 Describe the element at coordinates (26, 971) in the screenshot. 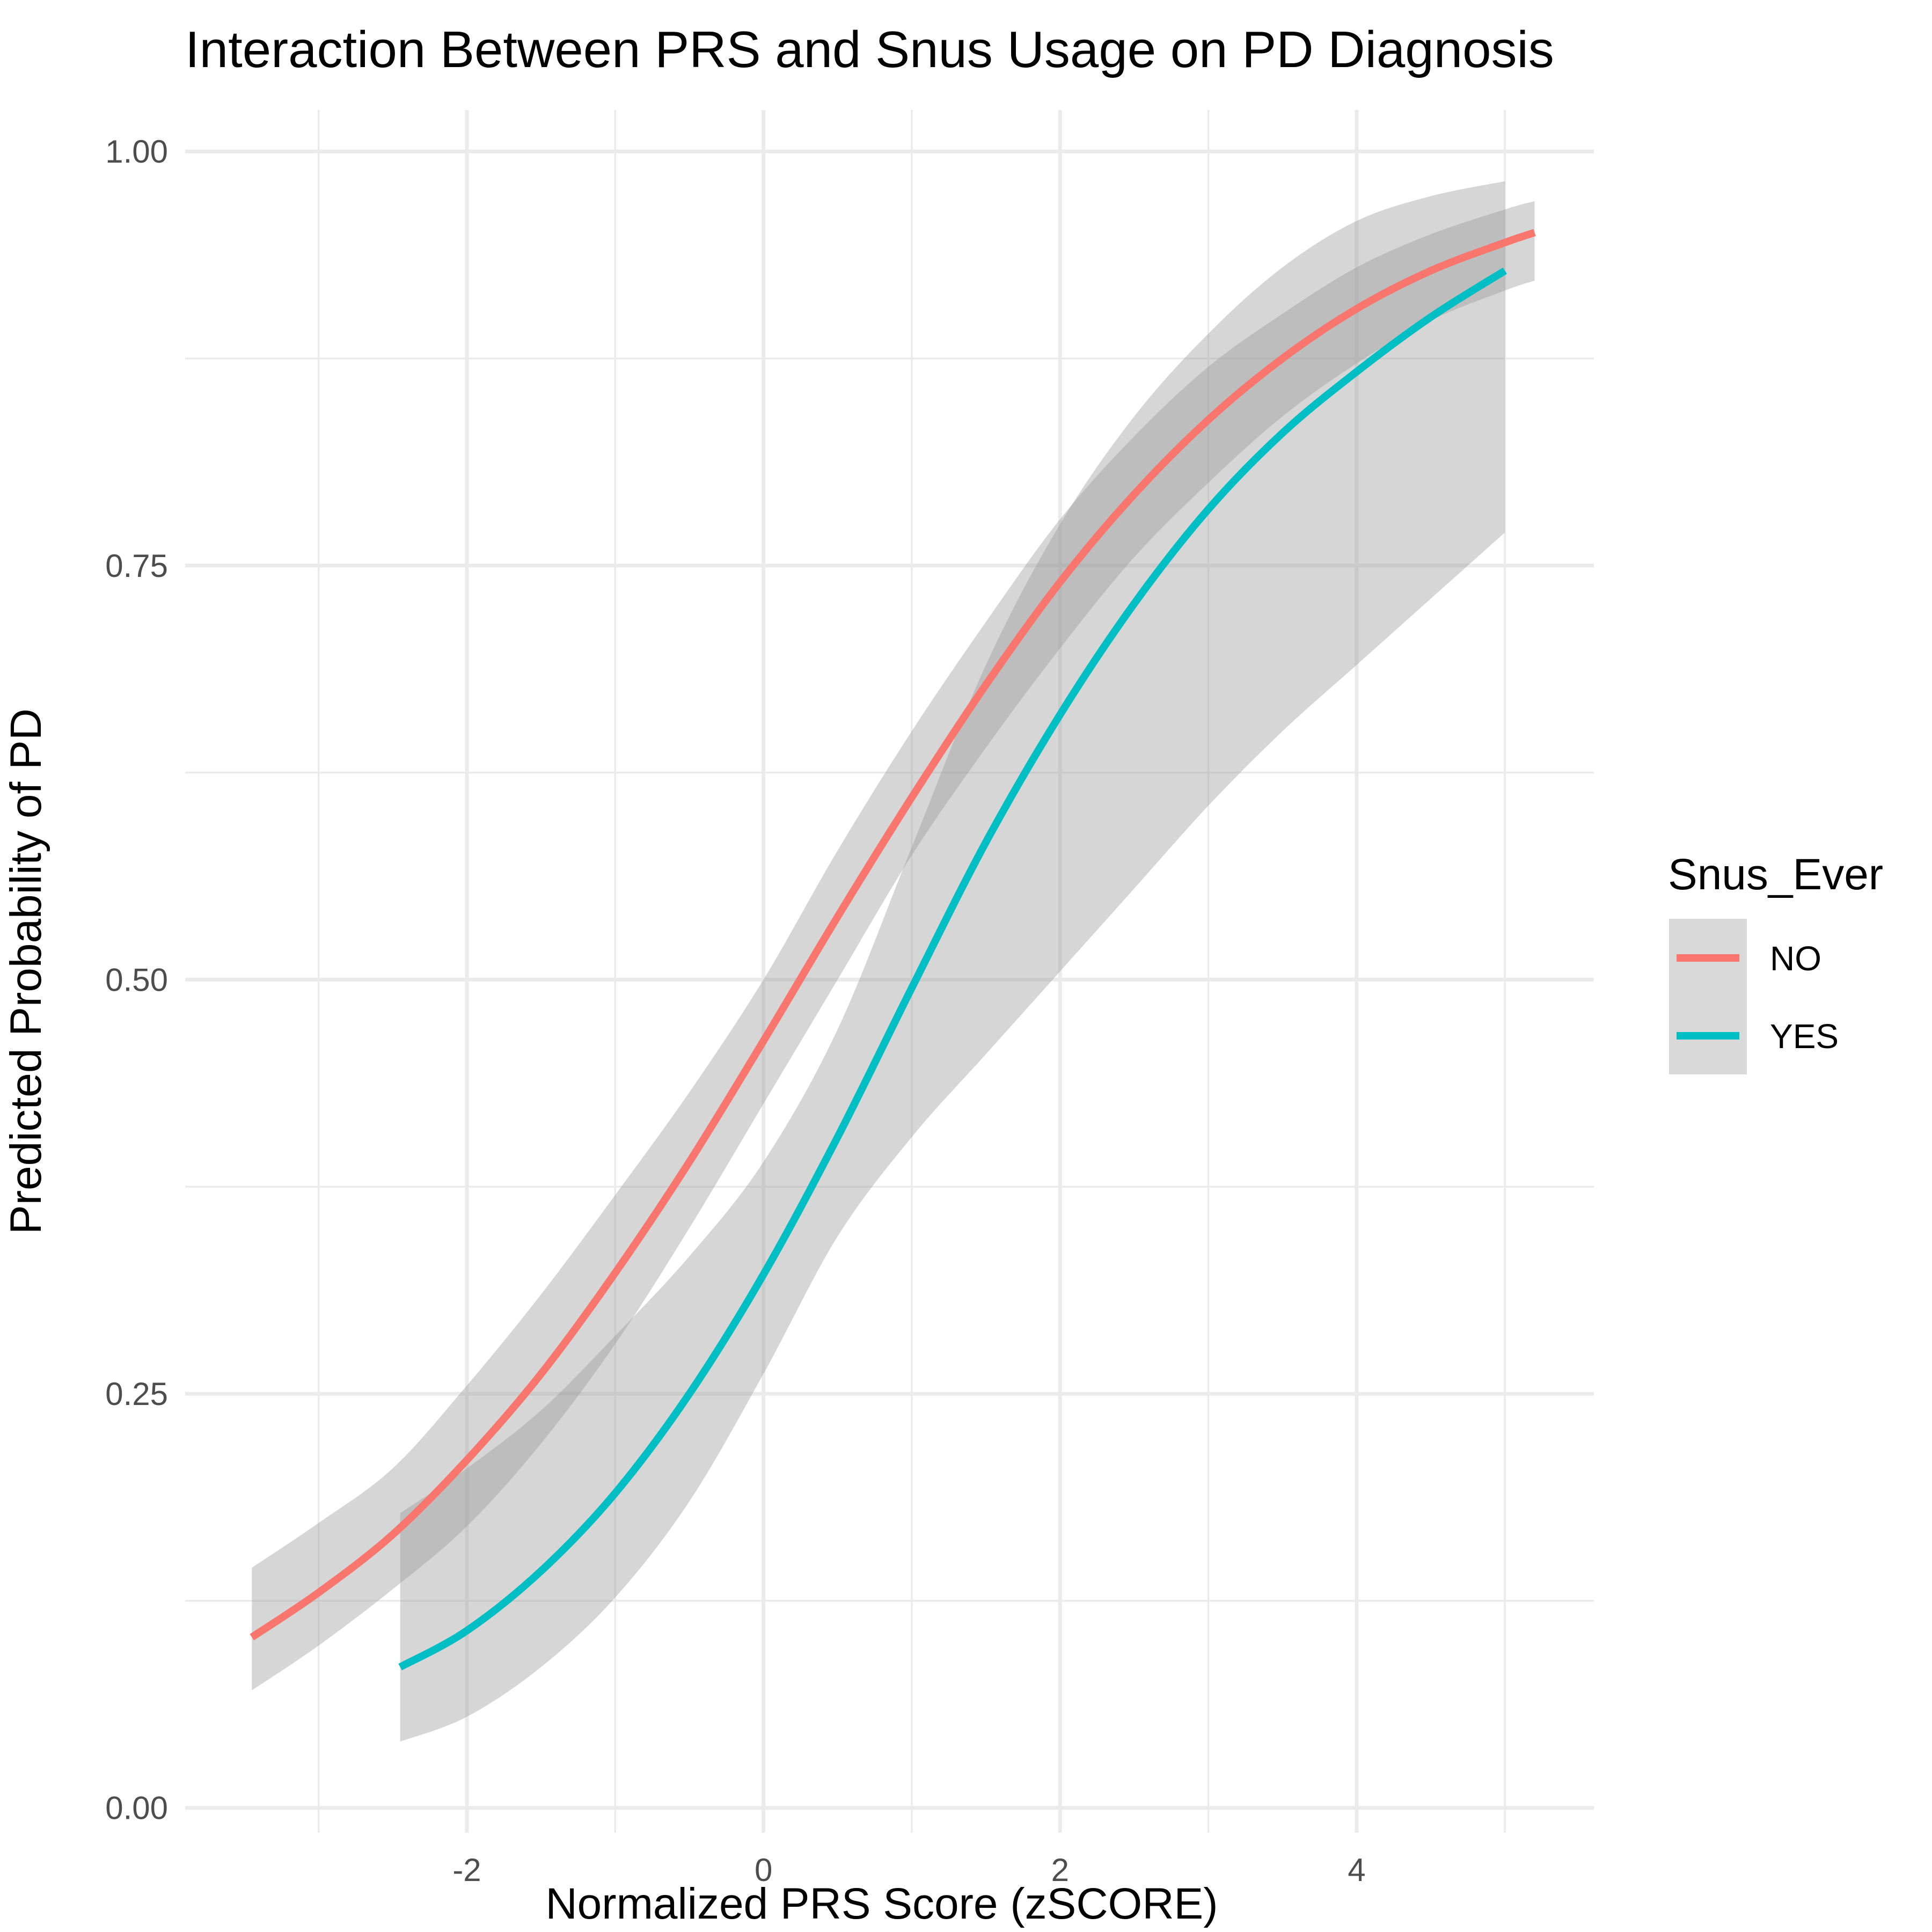

I see `y-axis-title: Predicted Probability of PD` at that location.